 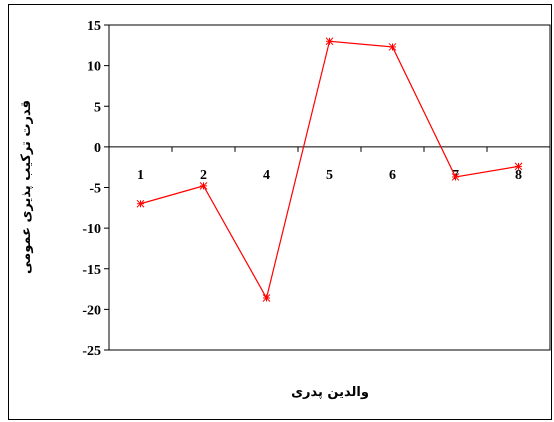 I want to click on x-axis-title: والدین پدری, so click(x=330, y=392).